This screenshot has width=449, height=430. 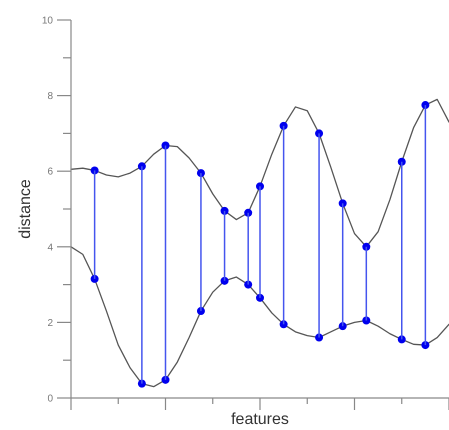 What do you see at coordinates (48, 21) in the screenshot?
I see `y-tick-label: 10` at bounding box center [48, 21].